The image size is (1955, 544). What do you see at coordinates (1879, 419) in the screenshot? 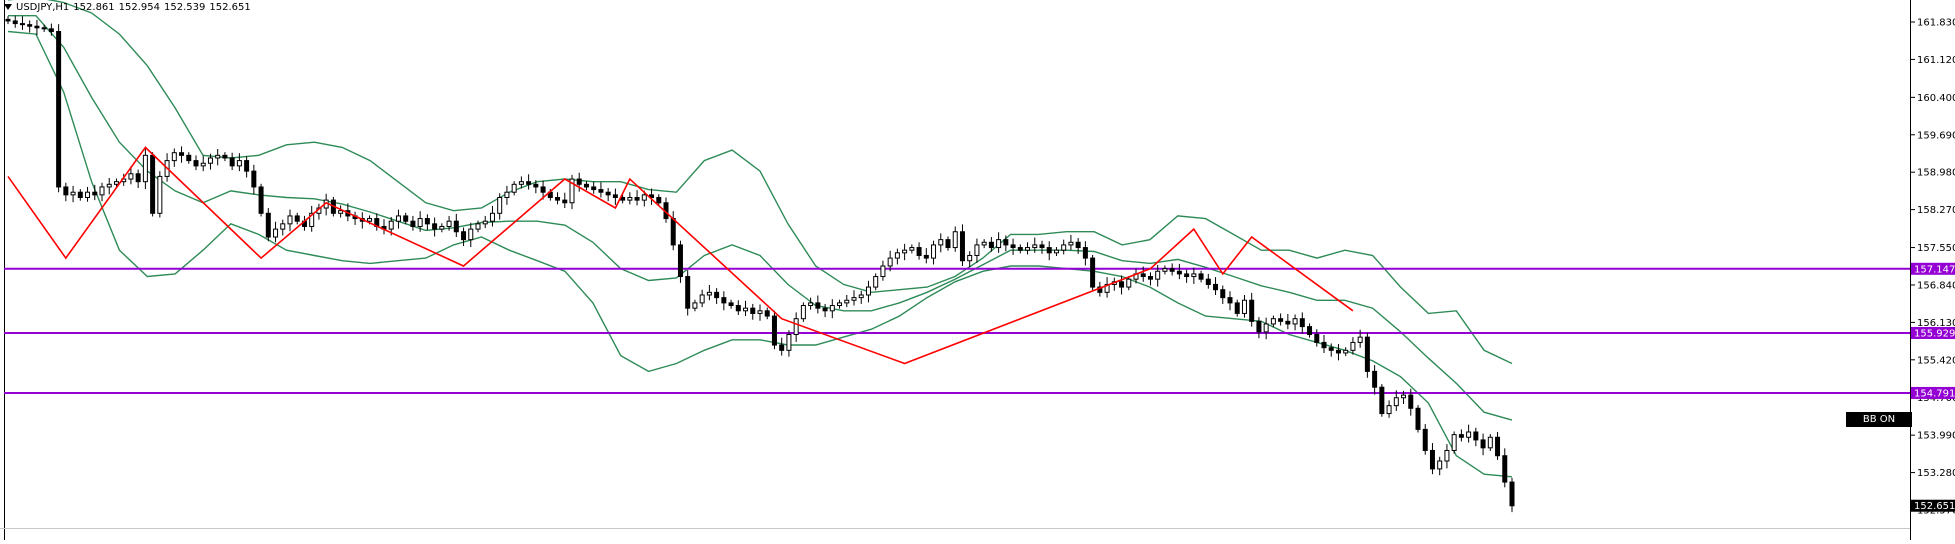
I see `bb-on-button: BB ON` at bounding box center [1879, 419].